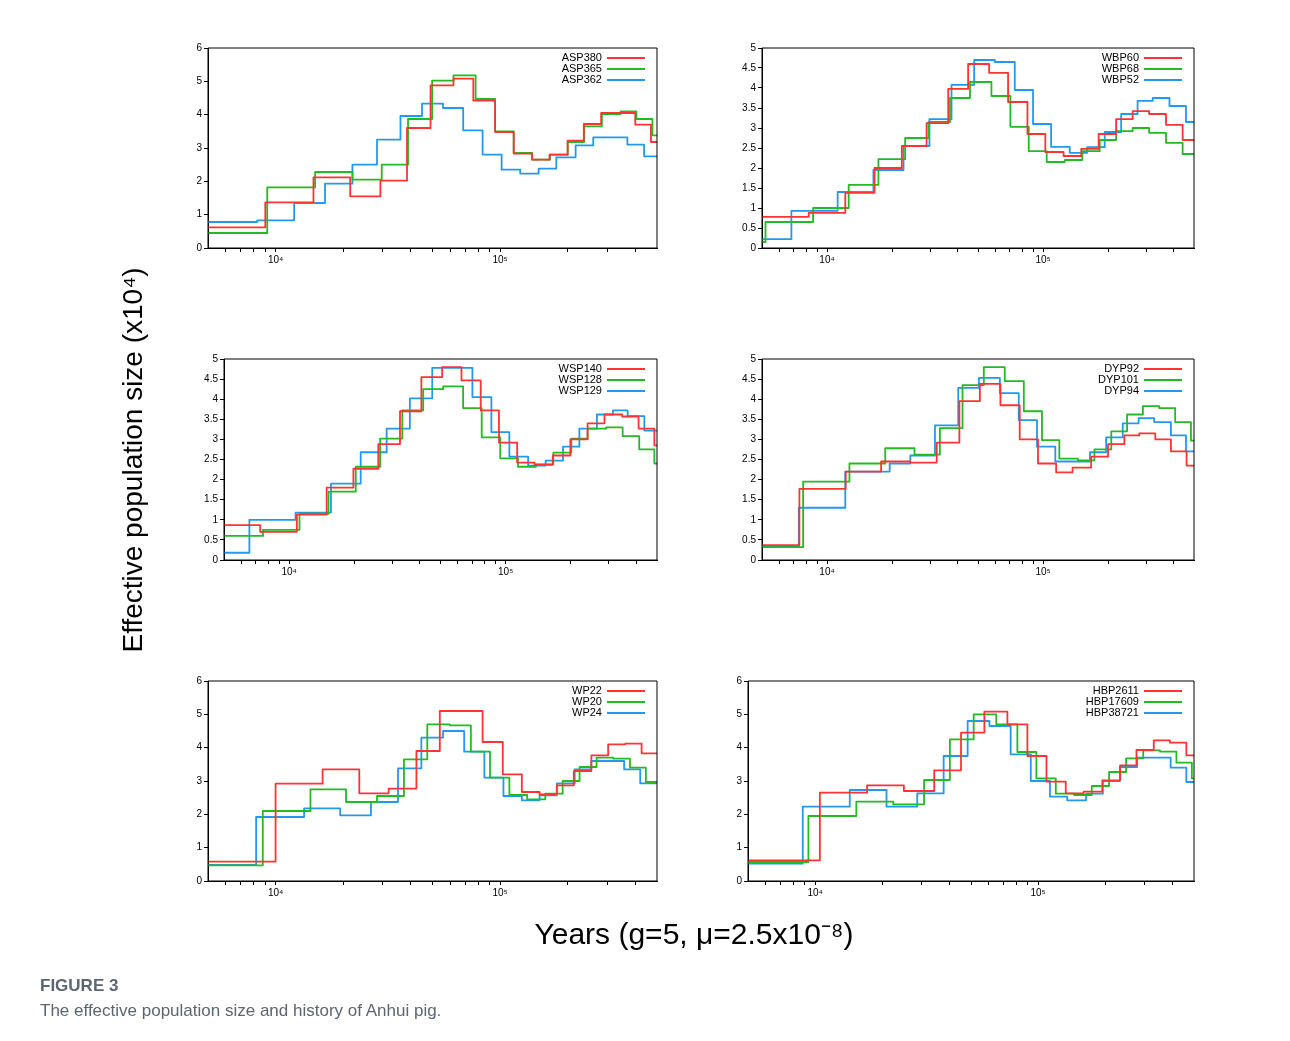 This screenshot has width=1290, height=1041. I want to click on y-axis-title: Effective population size (x10⁴), so click(133, 460).